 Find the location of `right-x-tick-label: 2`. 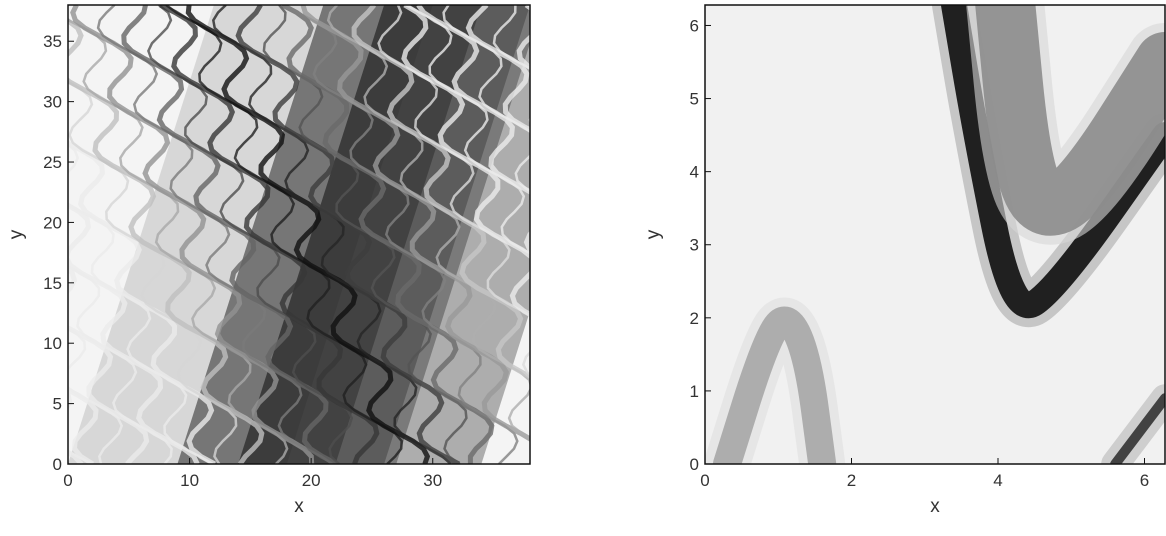

right-x-tick-label: 2 is located at coordinates (851, 480).